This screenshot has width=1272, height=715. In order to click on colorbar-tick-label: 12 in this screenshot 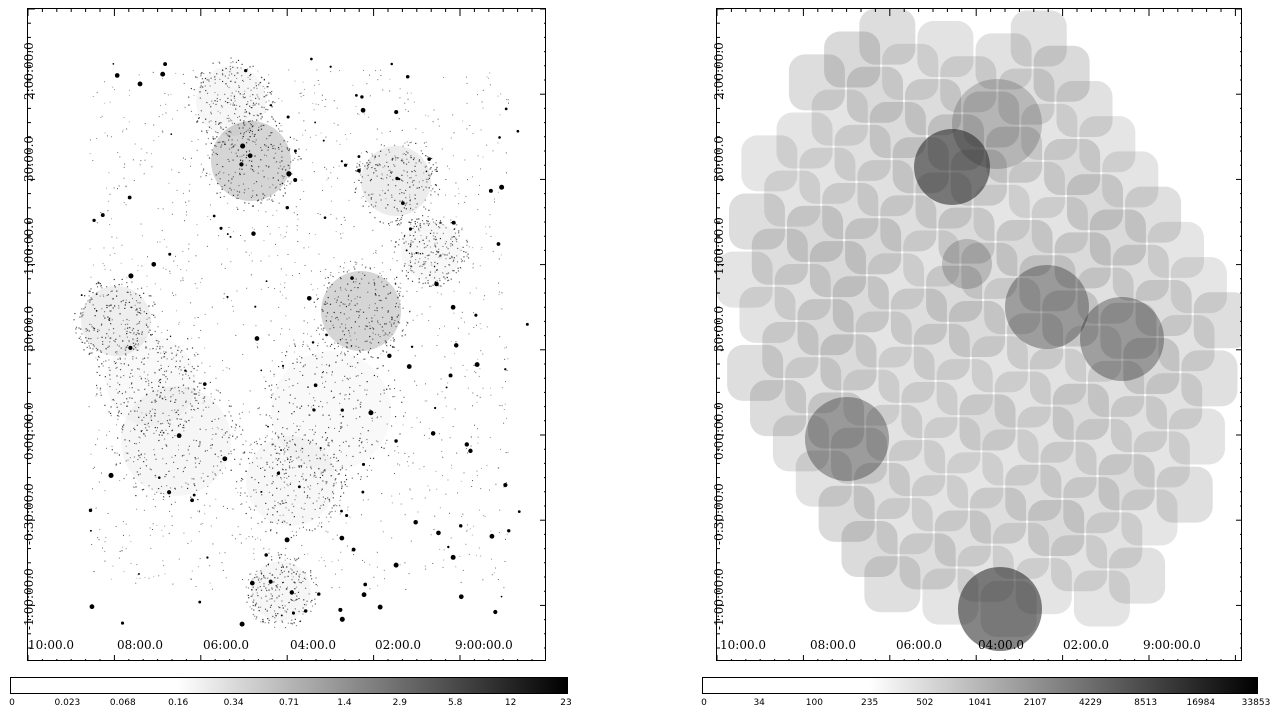, I will do `click(510, 703)`.